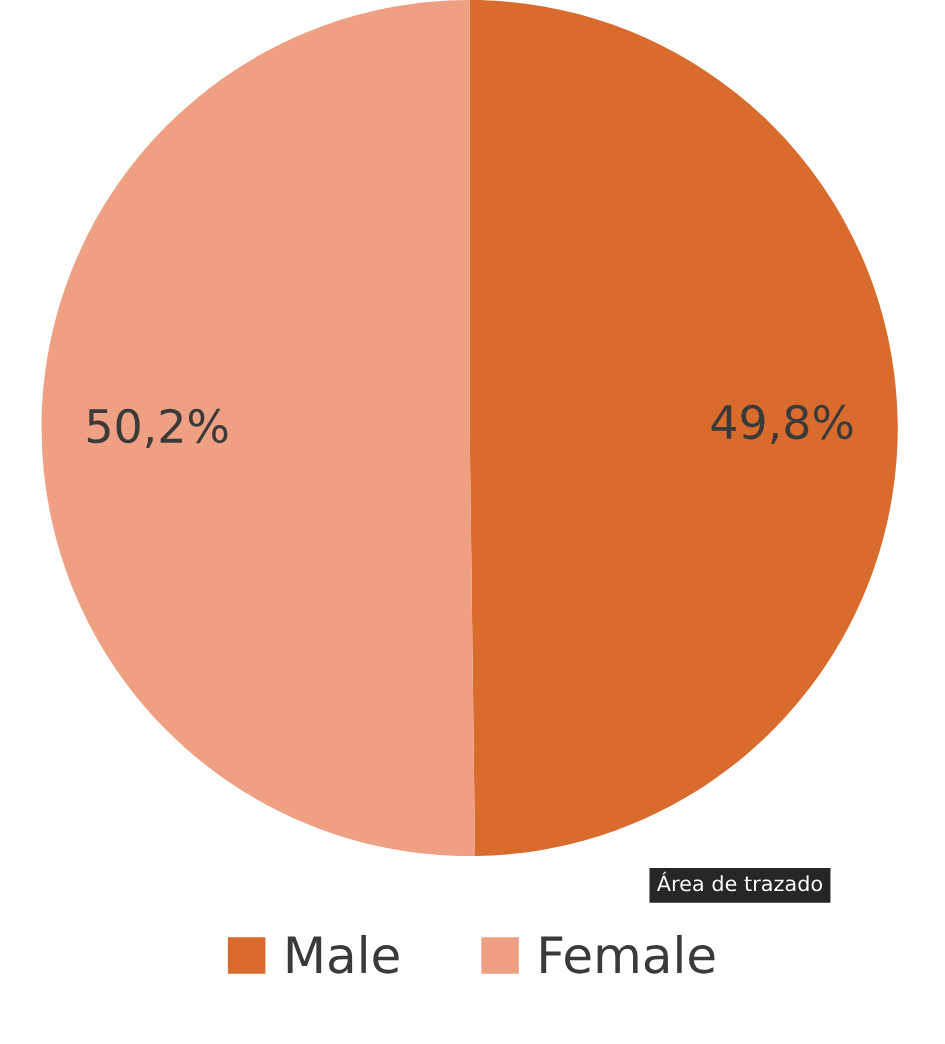  What do you see at coordinates (782, 424) in the screenshot?
I see `data-label: 49,8%` at bounding box center [782, 424].